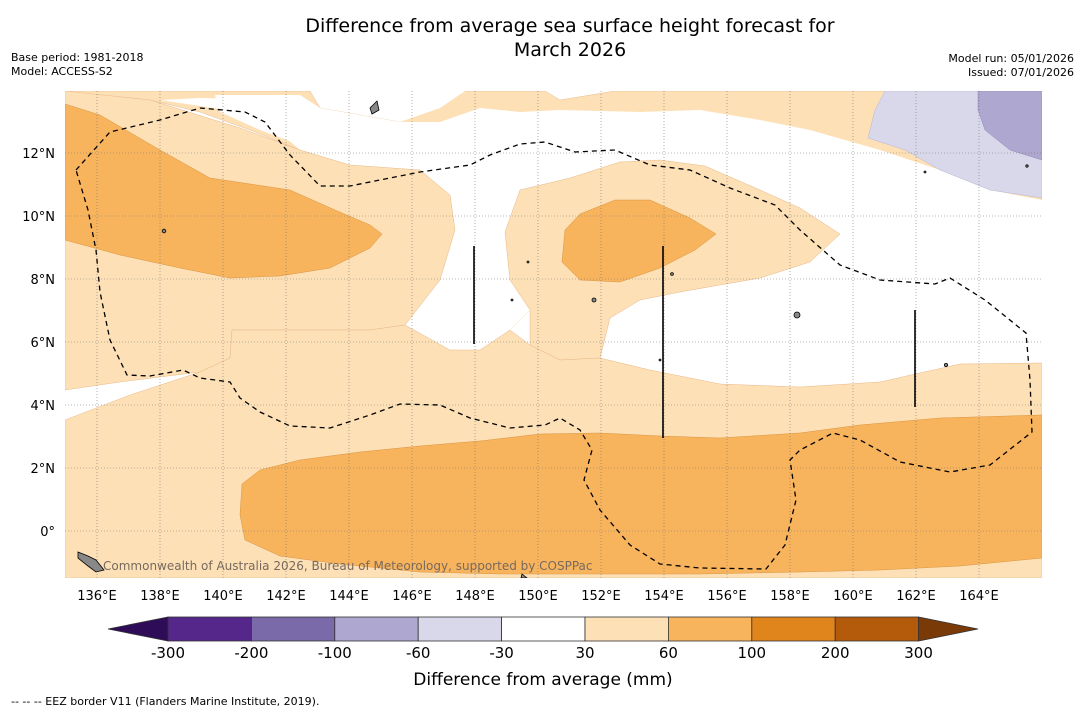 This screenshot has height=713, width=1085. I want to click on lon-tick: 162°E, so click(916, 596).